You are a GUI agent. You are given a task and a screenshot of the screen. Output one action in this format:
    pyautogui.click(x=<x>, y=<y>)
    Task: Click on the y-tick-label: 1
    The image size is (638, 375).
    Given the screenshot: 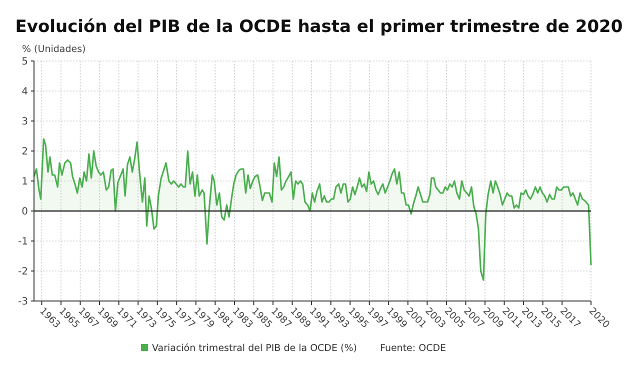 What is the action you would take?
    pyautogui.click(x=25, y=182)
    